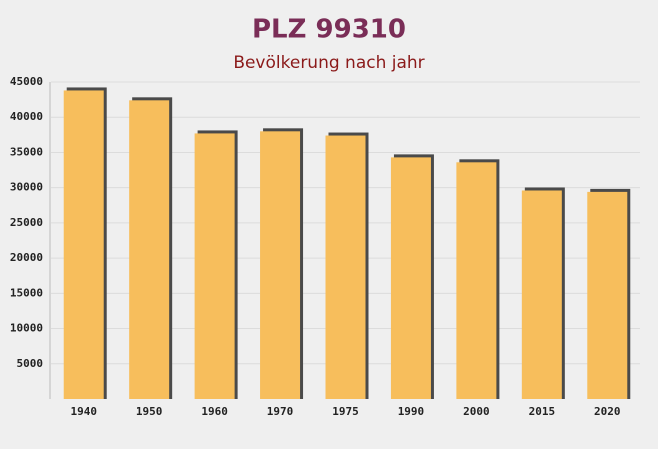 This screenshot has height=449, width=658. I want to click on x-tick-label: 1950, so click(149, 411).